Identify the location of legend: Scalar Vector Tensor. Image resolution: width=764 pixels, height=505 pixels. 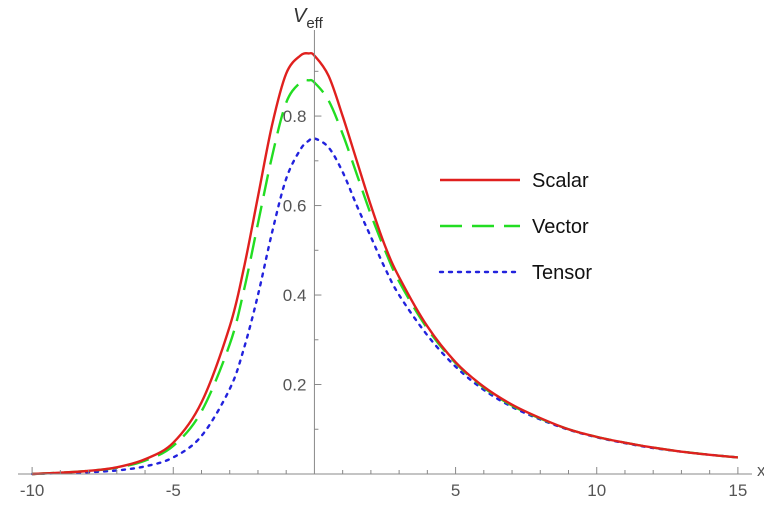
(515, 227).